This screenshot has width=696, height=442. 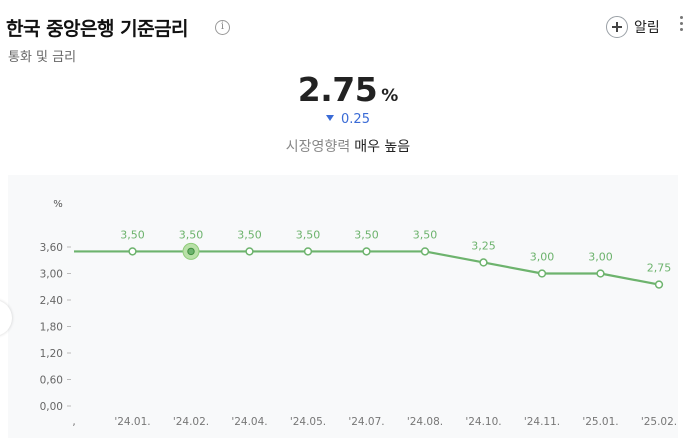 What do you see at coordinates (318, 147) in the screenshot?
I see `impact-label: 시장영향력` at bounding box center [318, 147].